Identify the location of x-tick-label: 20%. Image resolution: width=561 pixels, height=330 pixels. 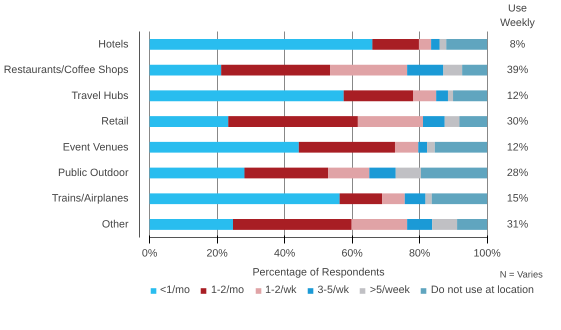
(217, 253).